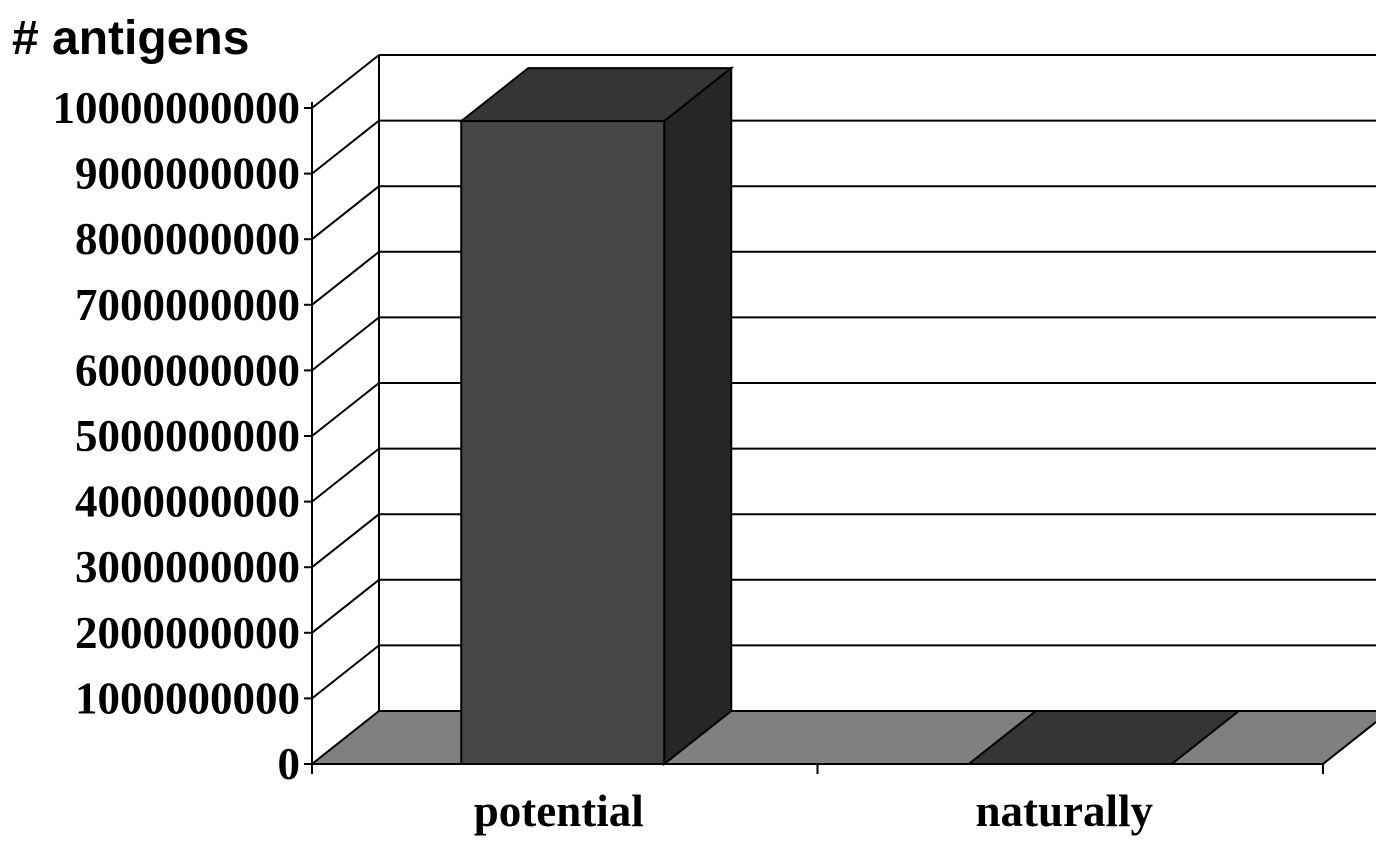 The width and height of the screenshot is (1376, 845). Describe the element at coordinates (698, 416) in the screenshot. I see `bar-side-face` at that location.